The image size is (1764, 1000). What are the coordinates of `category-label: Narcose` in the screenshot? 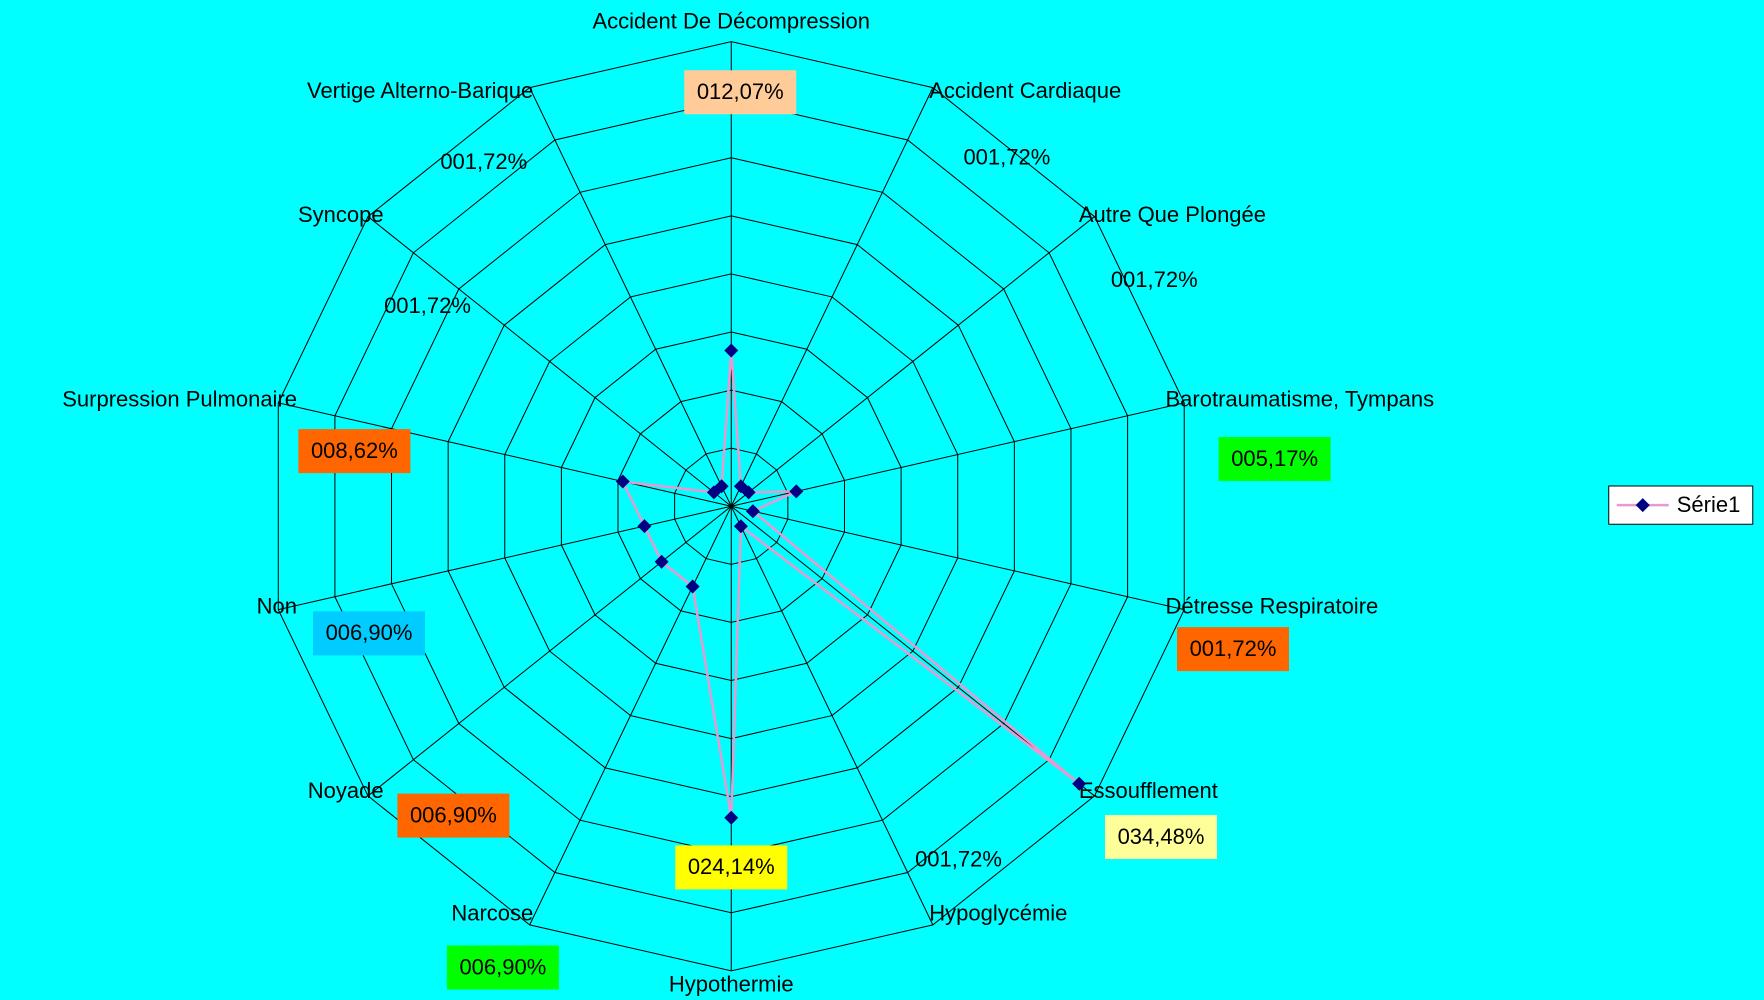 It's located at (492, 912).